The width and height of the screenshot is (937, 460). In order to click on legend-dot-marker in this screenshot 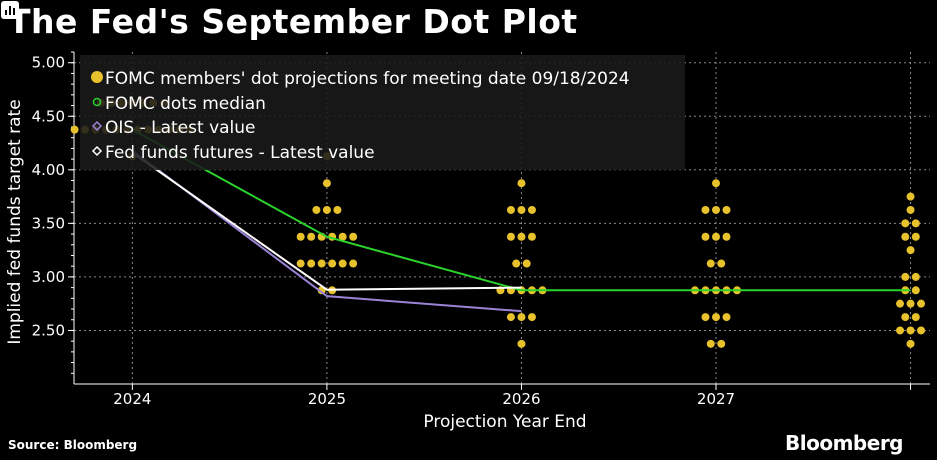, I will do `click(97, 77)`.